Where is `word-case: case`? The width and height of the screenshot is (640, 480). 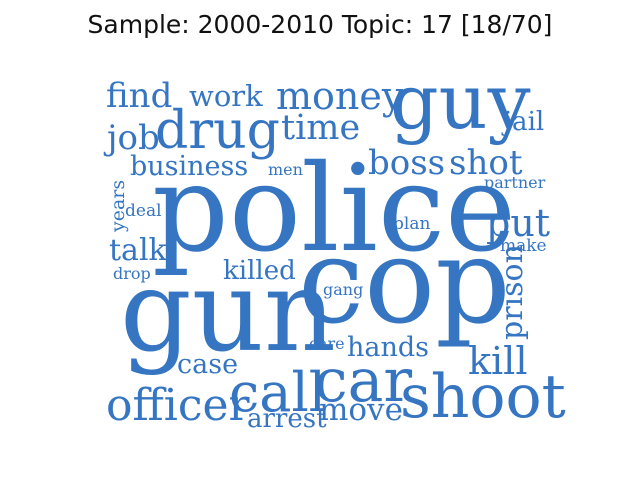 word-case: case is located at coordinates (208, 364).